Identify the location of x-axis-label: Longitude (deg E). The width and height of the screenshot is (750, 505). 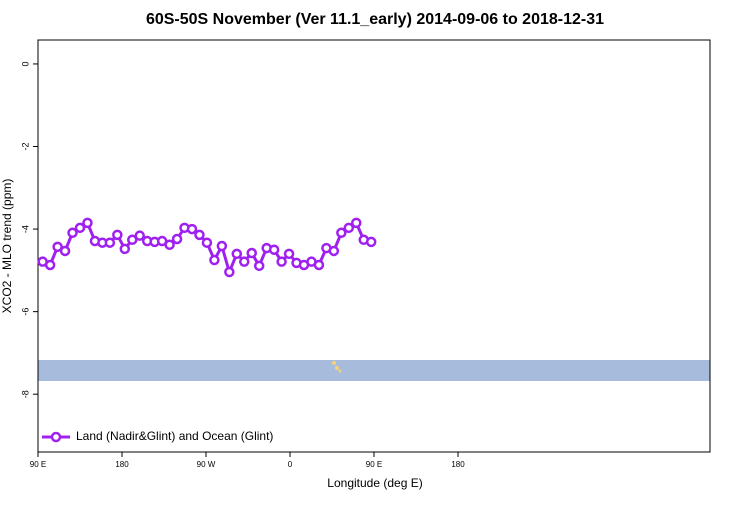
(374, 483).